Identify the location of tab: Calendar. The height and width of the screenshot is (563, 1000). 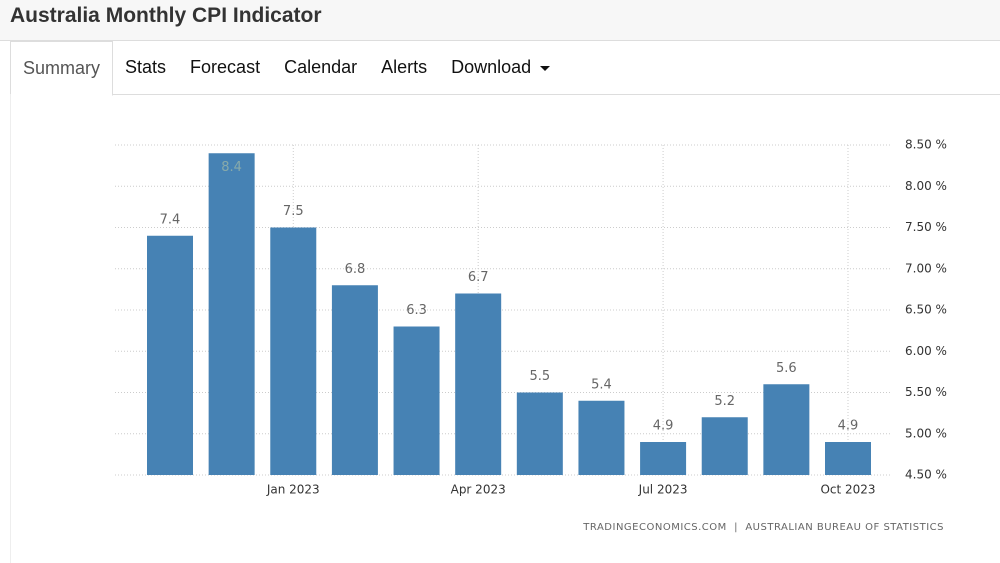
(320, 67).